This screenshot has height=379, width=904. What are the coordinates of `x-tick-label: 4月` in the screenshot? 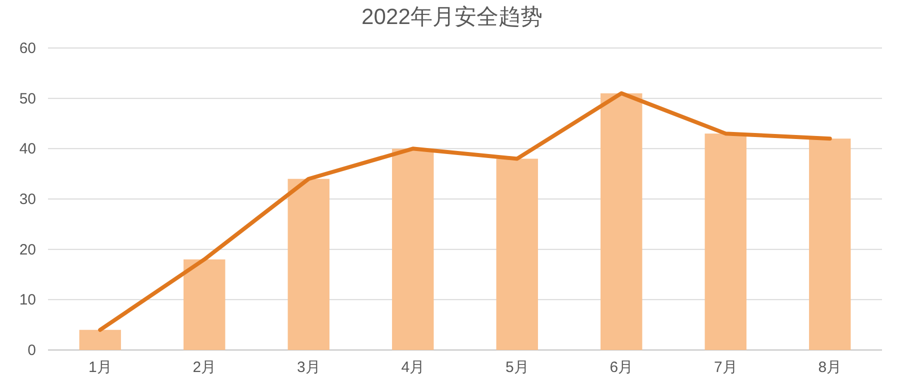 It's located at (413, 367).